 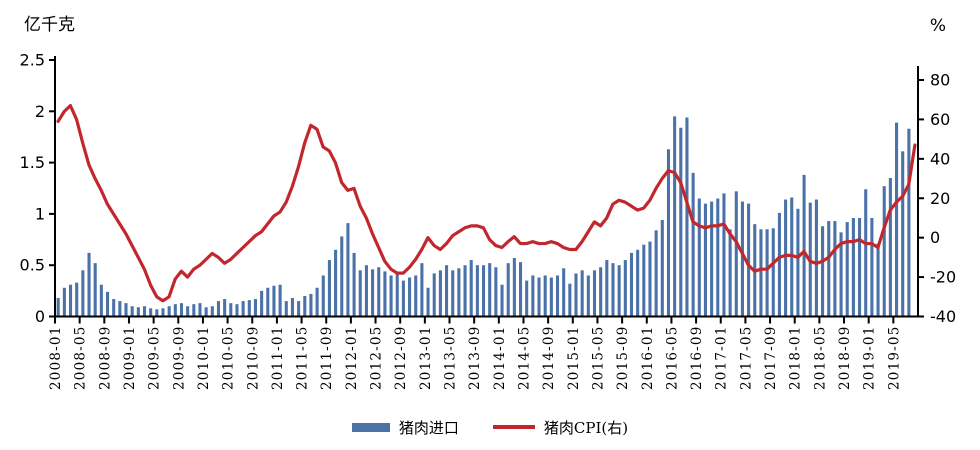 What do you see at coordinates (935, 237) in the screenshot?
I see `right-tick-label: 0` at bounding box center [935, 237].